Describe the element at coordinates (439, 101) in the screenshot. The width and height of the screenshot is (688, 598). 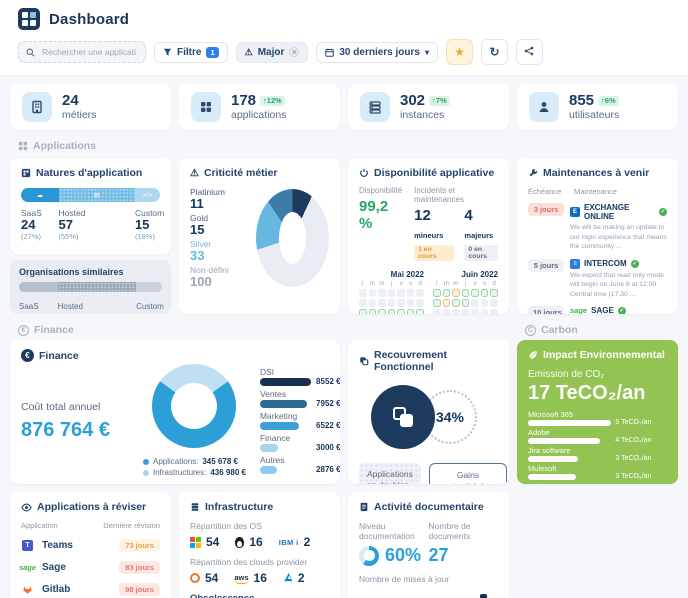
I see `kpi-trend-badge: ↑7%` at that location.